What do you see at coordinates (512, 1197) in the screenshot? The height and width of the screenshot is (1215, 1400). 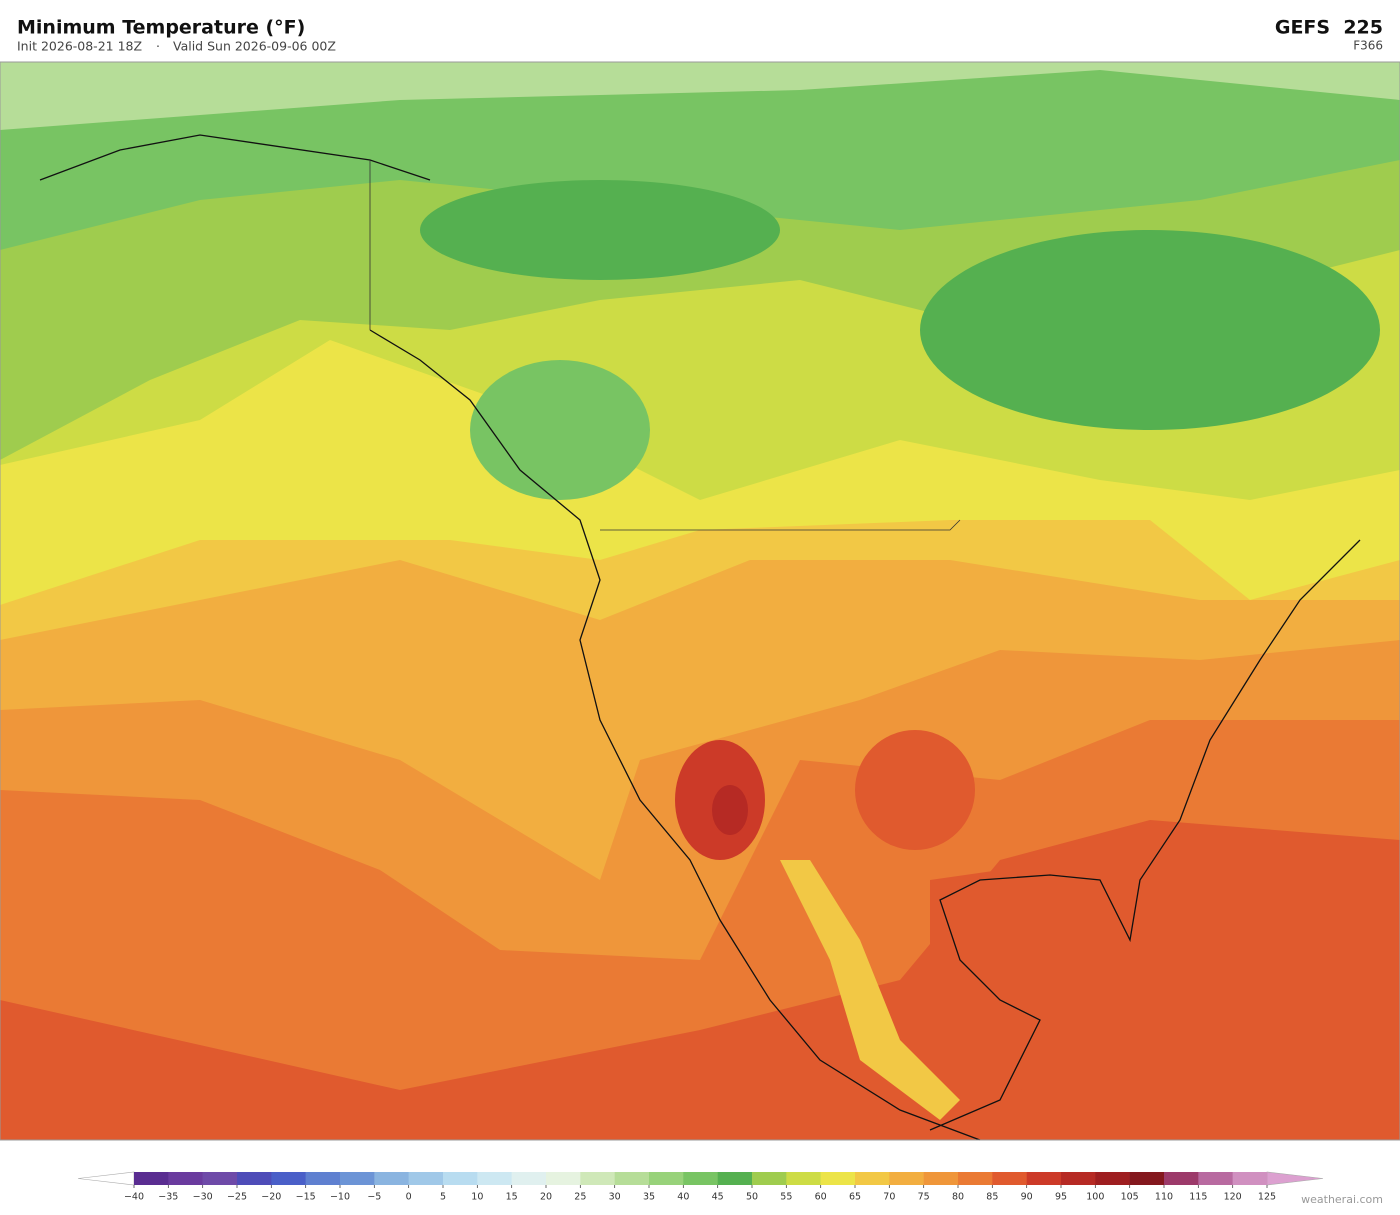 I see `colorbar-tick-label: 15` at bounding box center [512, 1197].